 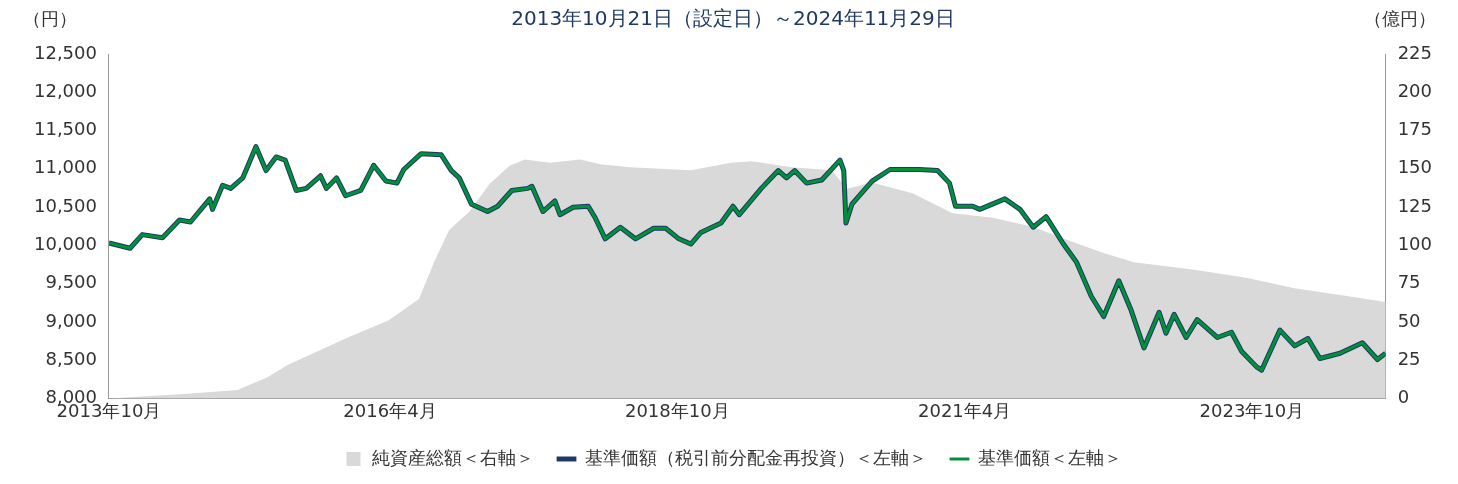 I want to click on y-tick-label: 10,000, so click(x=65, y=244).